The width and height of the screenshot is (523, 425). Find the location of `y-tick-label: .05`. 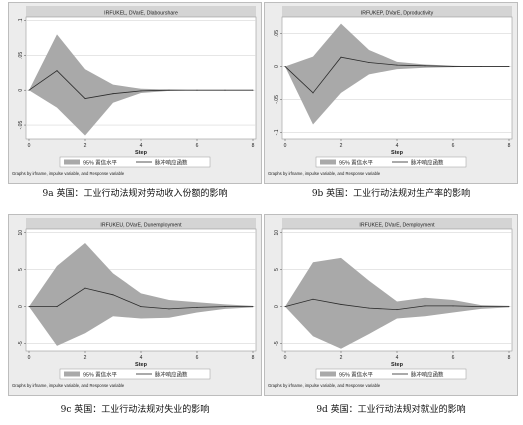

y-tick-label: .05 is located at coordinates (277, 33).